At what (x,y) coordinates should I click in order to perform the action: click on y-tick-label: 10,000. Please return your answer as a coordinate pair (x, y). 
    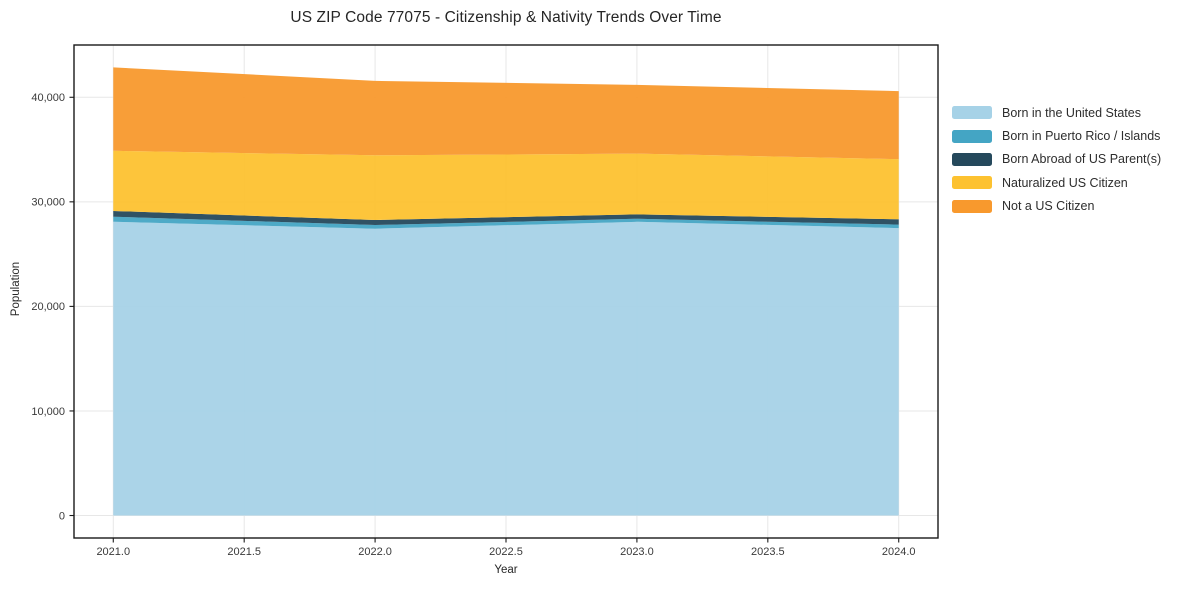
    Looking at the image, I should click on (48, 412).